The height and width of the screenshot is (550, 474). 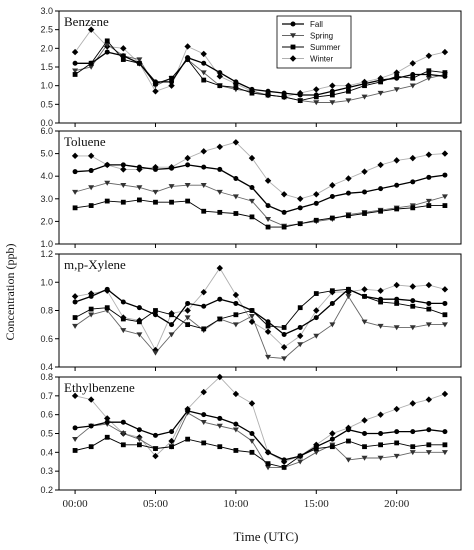 I want to click on y-tick-label: 3.0, so click(x=46, y=199).